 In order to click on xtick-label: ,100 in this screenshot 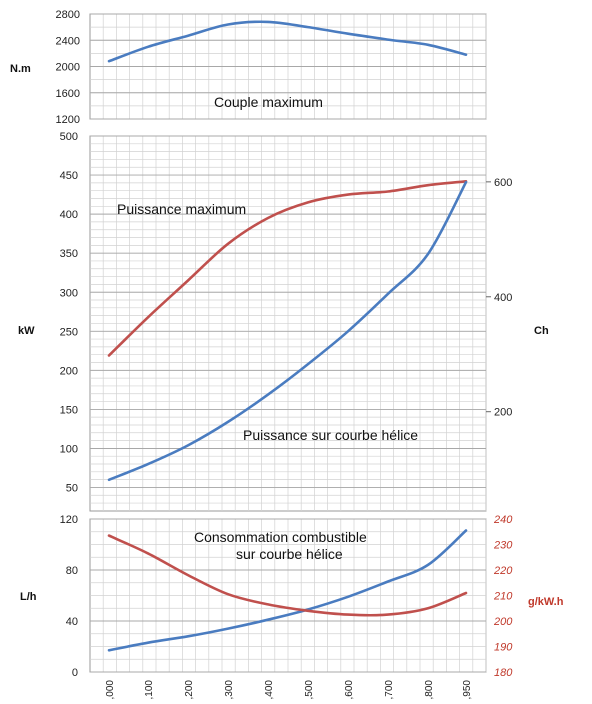, I will do `click(149, 690)`.